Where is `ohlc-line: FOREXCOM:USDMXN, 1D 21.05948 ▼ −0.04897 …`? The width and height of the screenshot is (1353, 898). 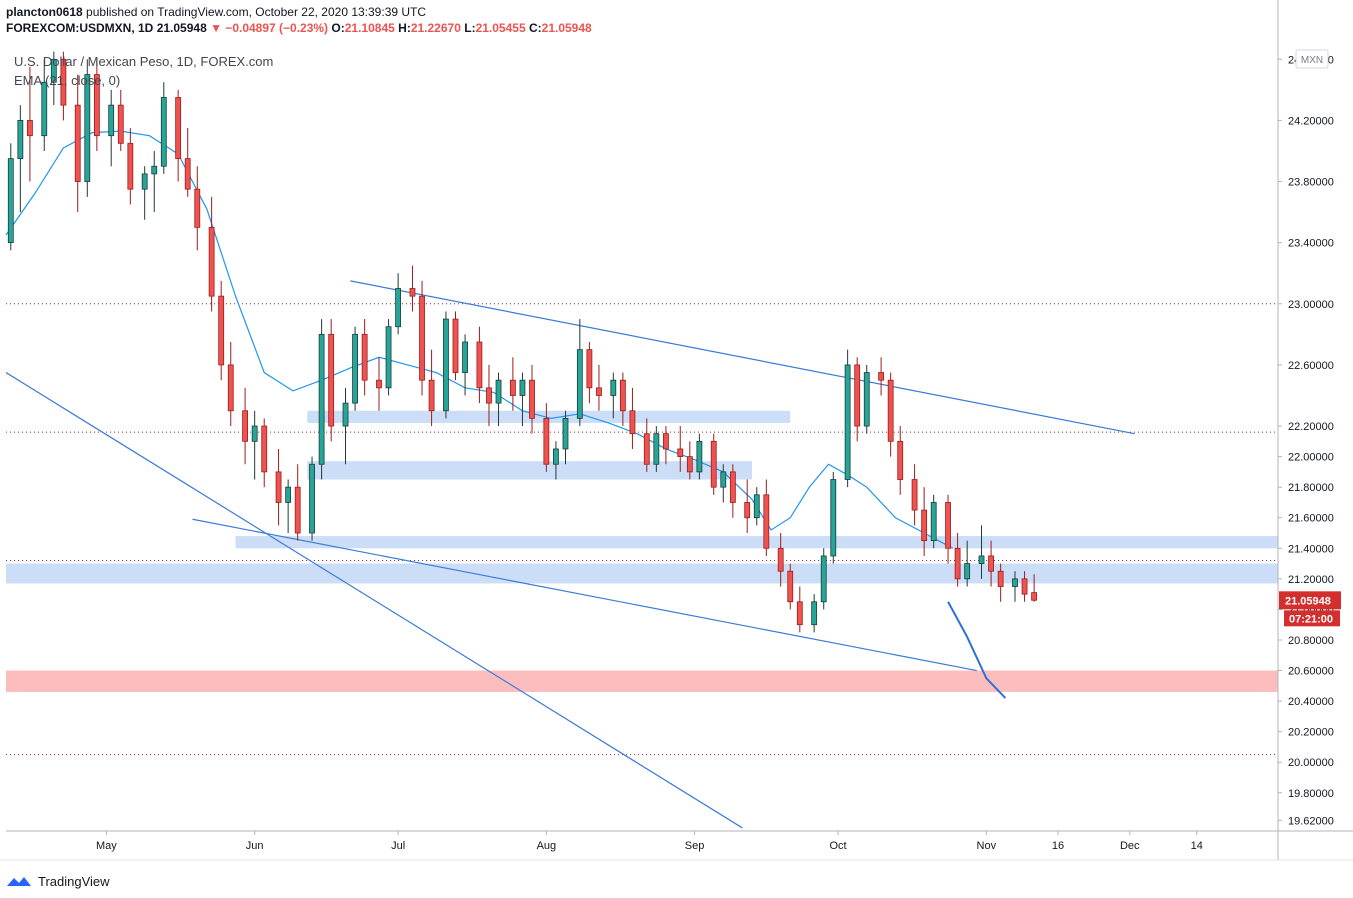
ohlc-line: FOREXCOM:USDMXN, 1D 21.05948 ▼ −0.04897 … is located at coordinates (646, 28).